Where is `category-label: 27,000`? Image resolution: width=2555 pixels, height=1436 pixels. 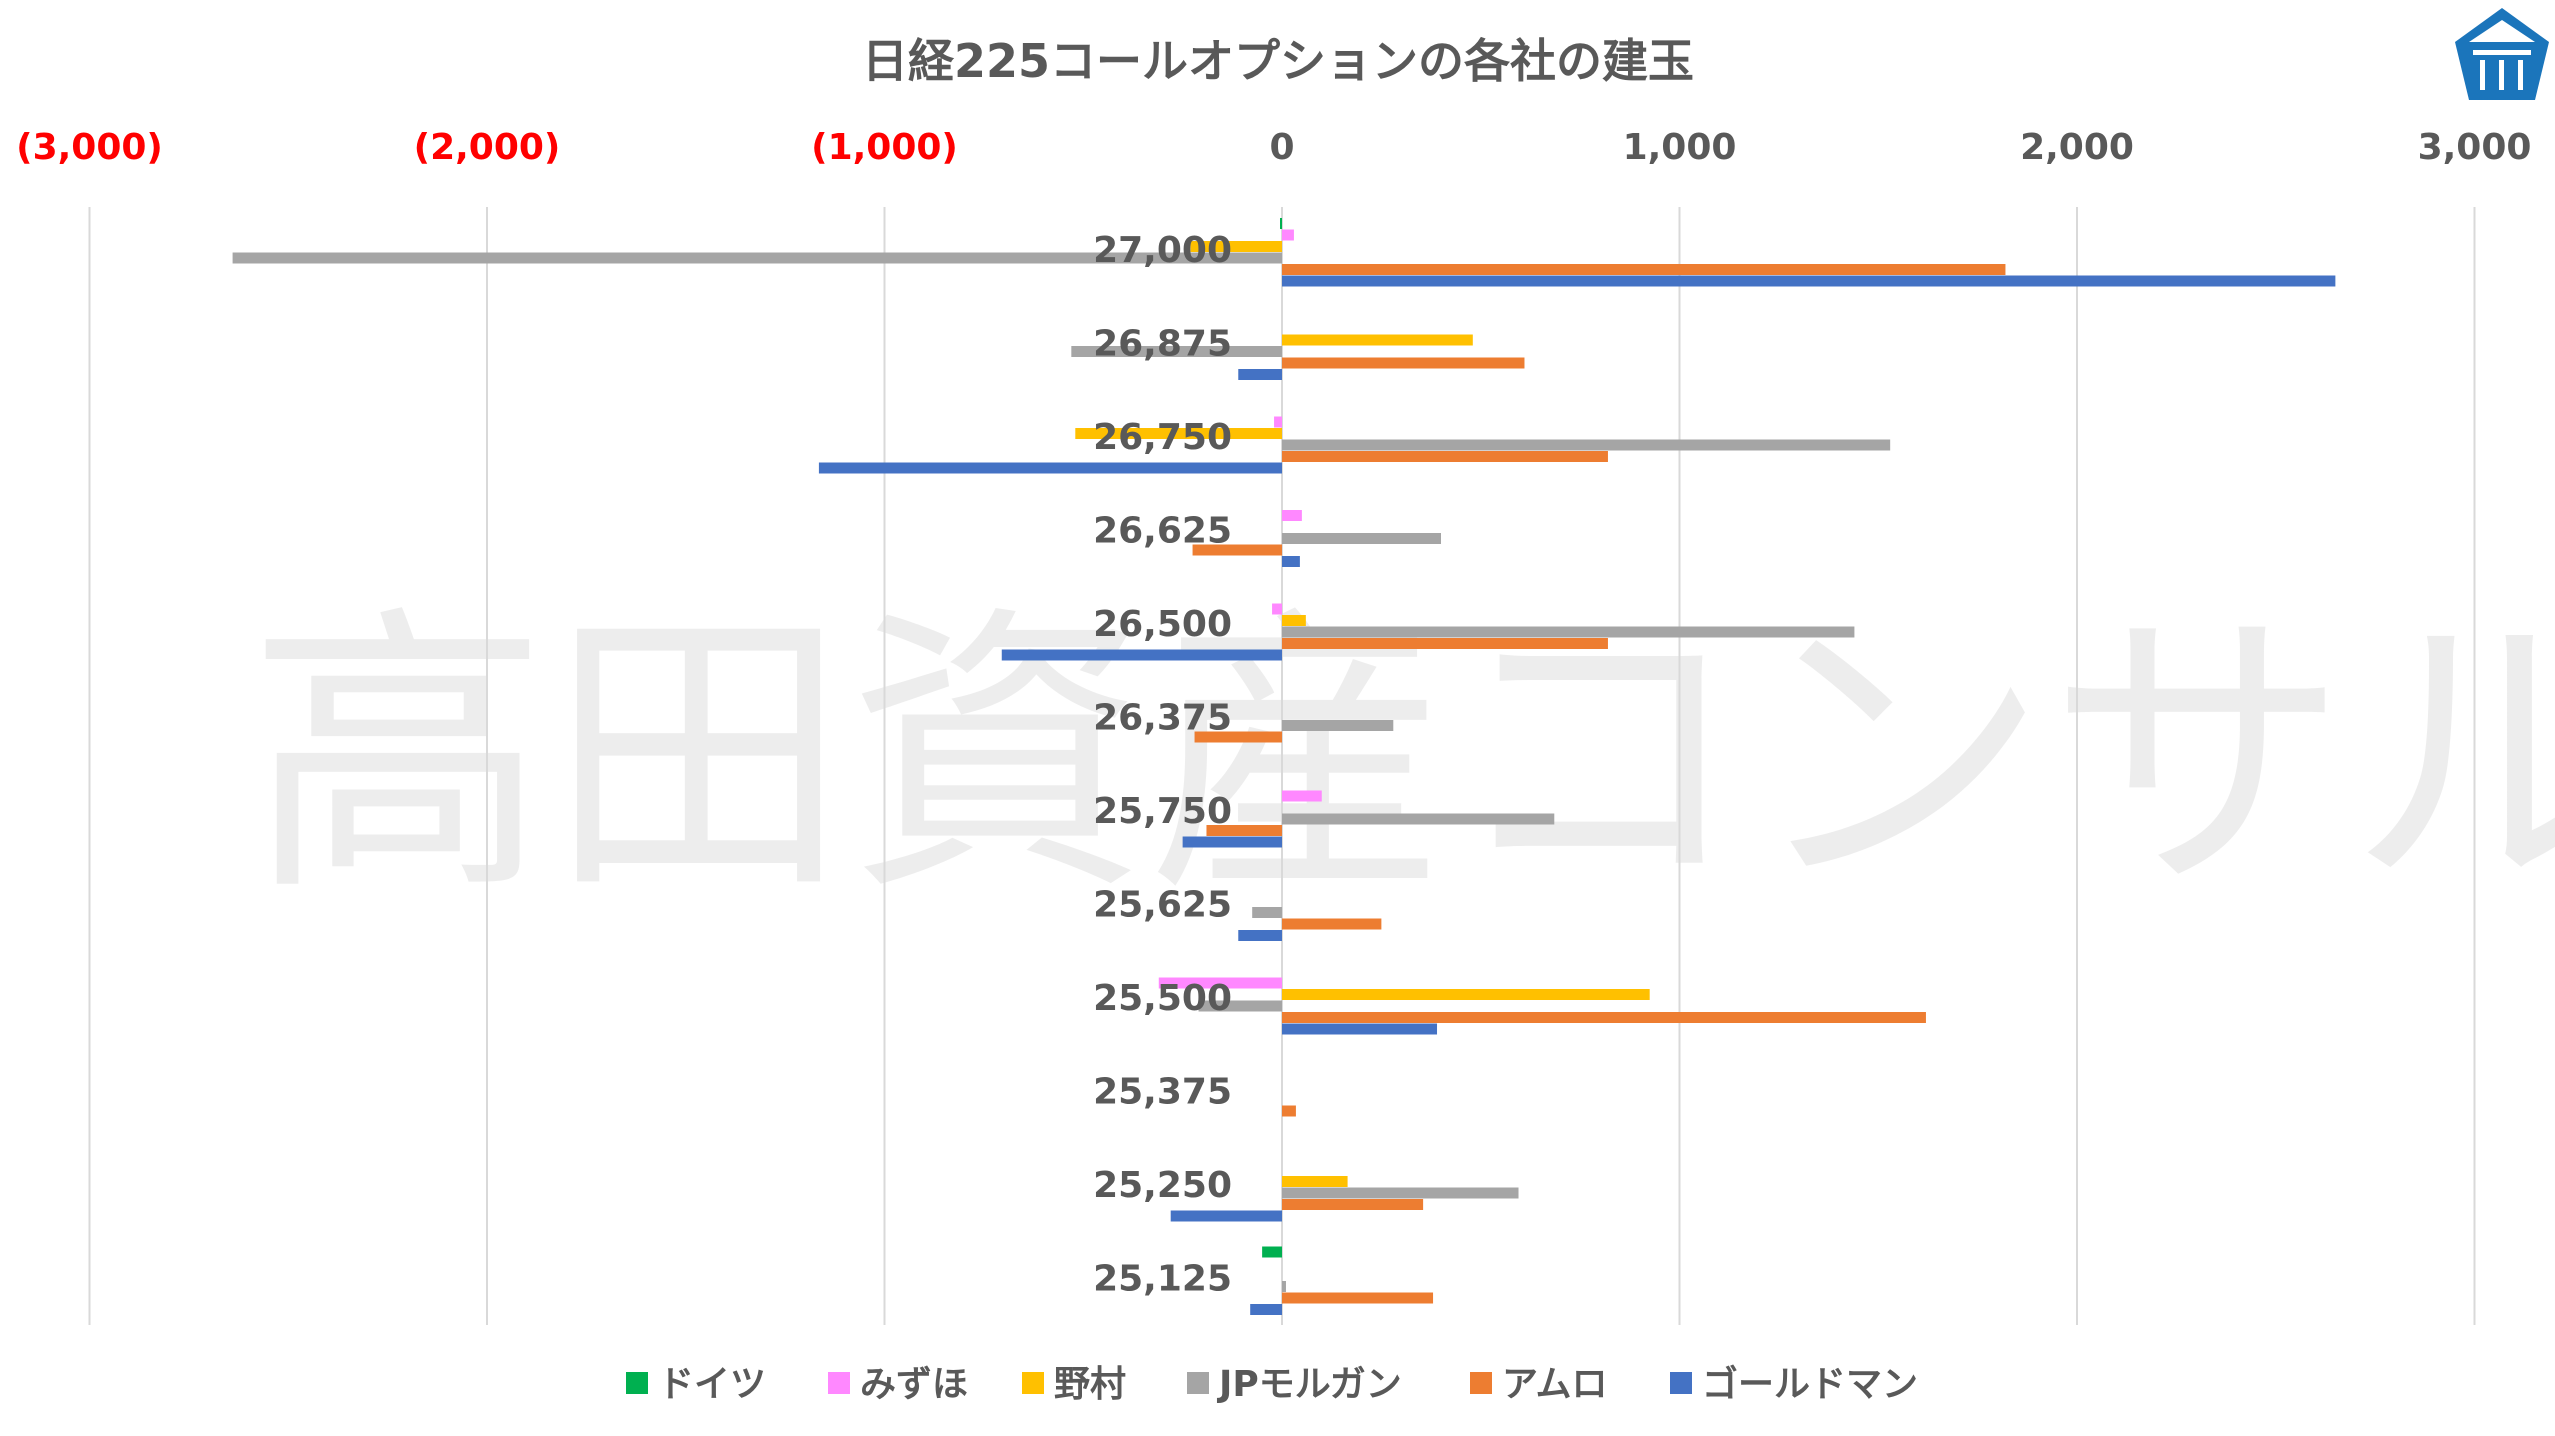 category-label: 27,000 is located at coordinates (1162, 250).